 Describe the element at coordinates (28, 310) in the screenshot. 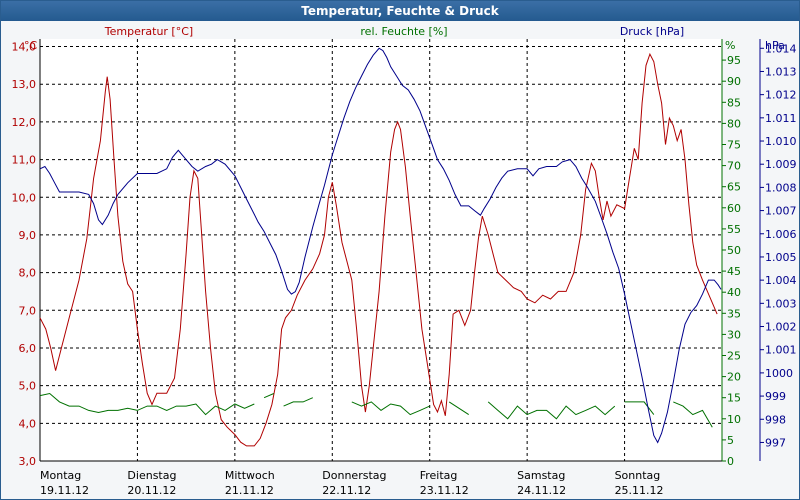

I see `temp-tick-label: 7,0` at that location.